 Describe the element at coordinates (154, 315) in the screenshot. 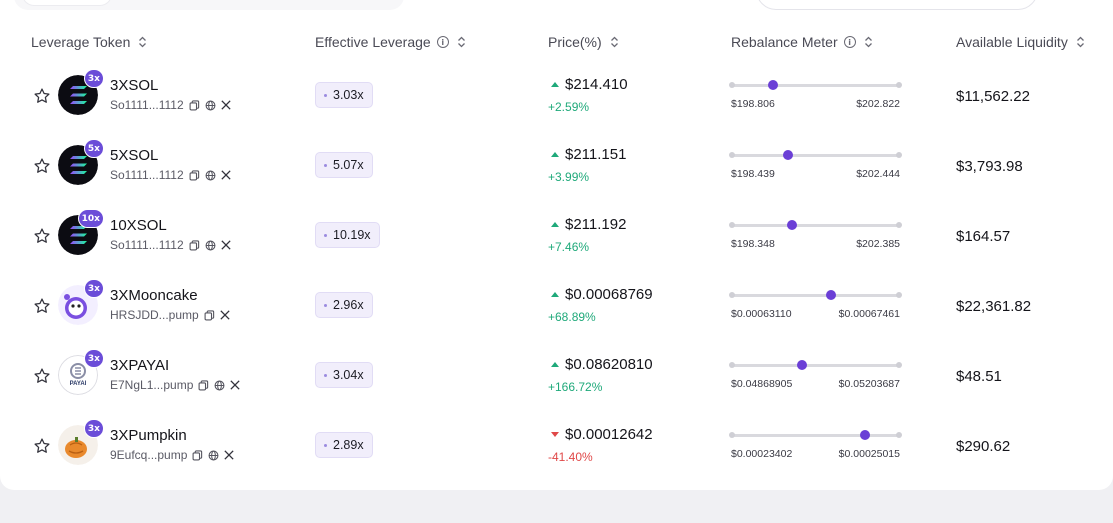

I see `token-address: HRSJDD...pump` at that location.